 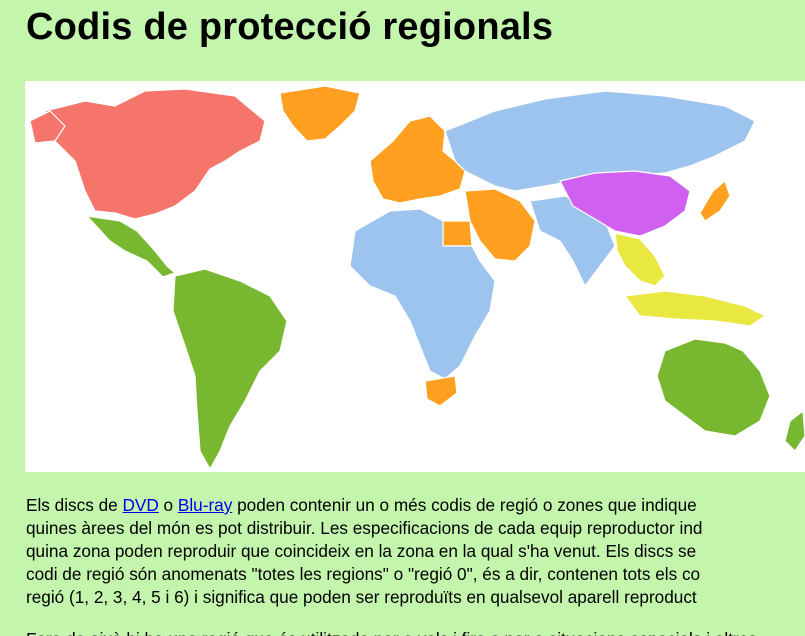 I want to click on china-region, so click(x=625, y=203).